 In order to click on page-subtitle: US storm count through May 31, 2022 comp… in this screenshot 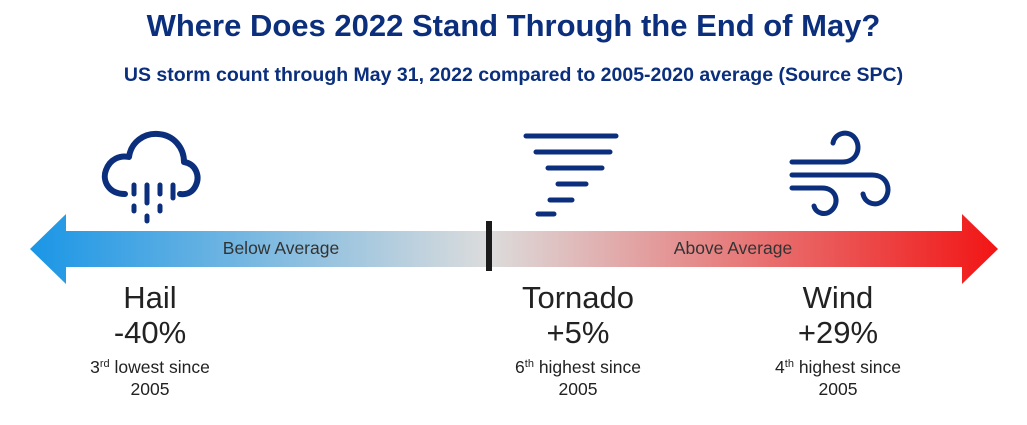, I will do `click(513, 75)`.